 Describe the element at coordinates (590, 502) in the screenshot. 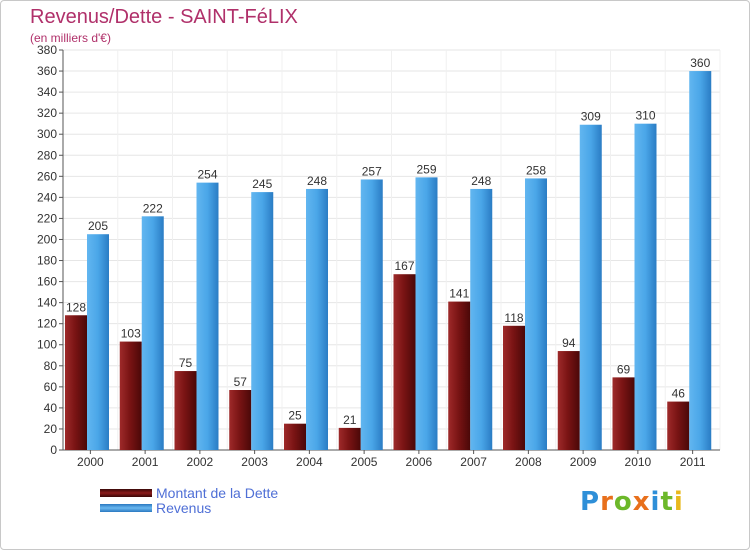

I see `logo-letter: P` at that location.